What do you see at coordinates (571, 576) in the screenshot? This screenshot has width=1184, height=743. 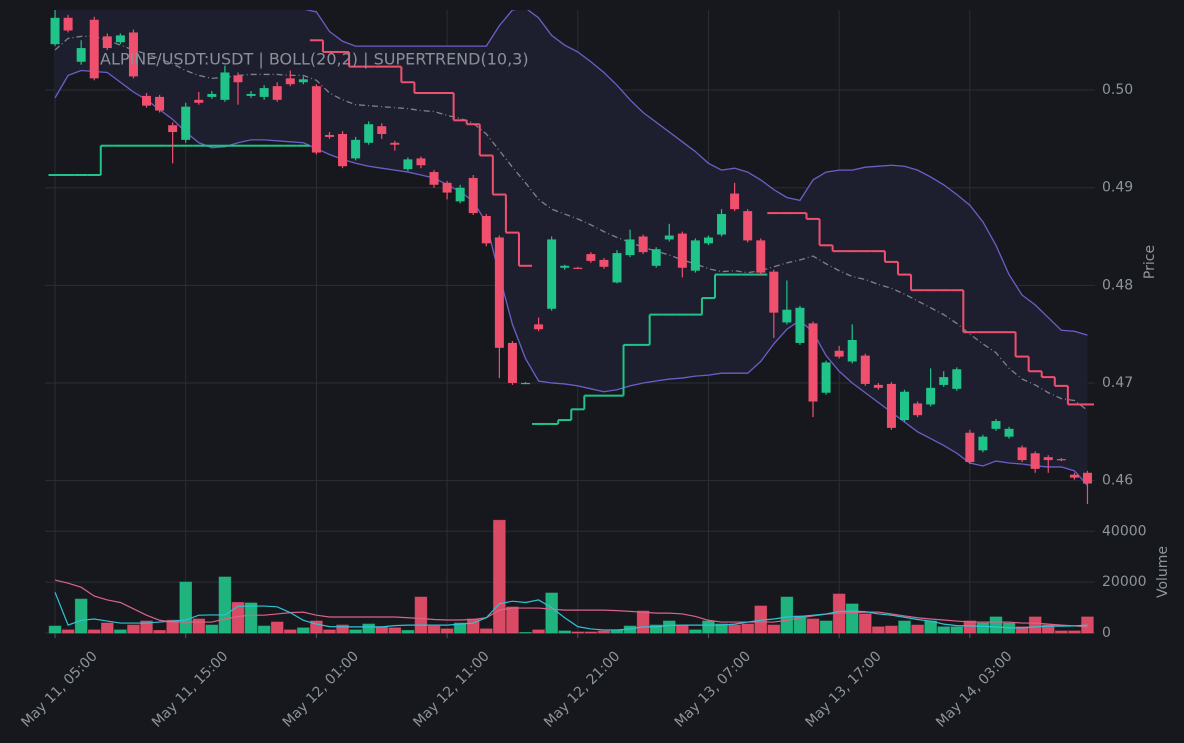 I see `volume-panel` at bounding box center [571, 576].